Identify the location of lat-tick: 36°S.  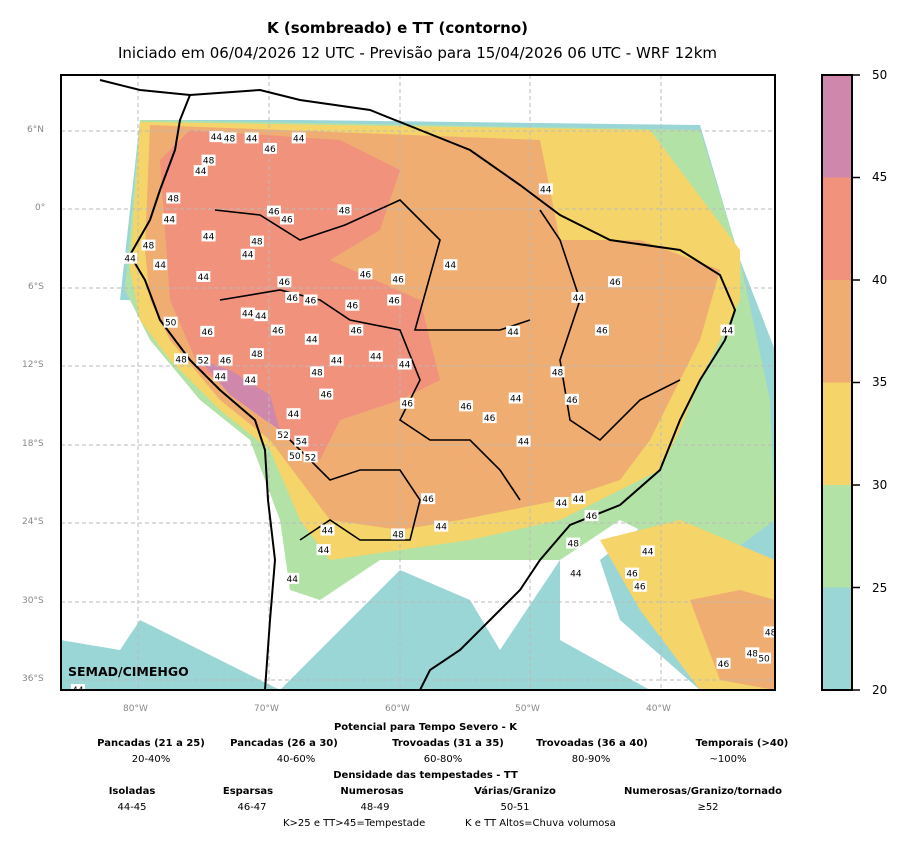
(33, 679).